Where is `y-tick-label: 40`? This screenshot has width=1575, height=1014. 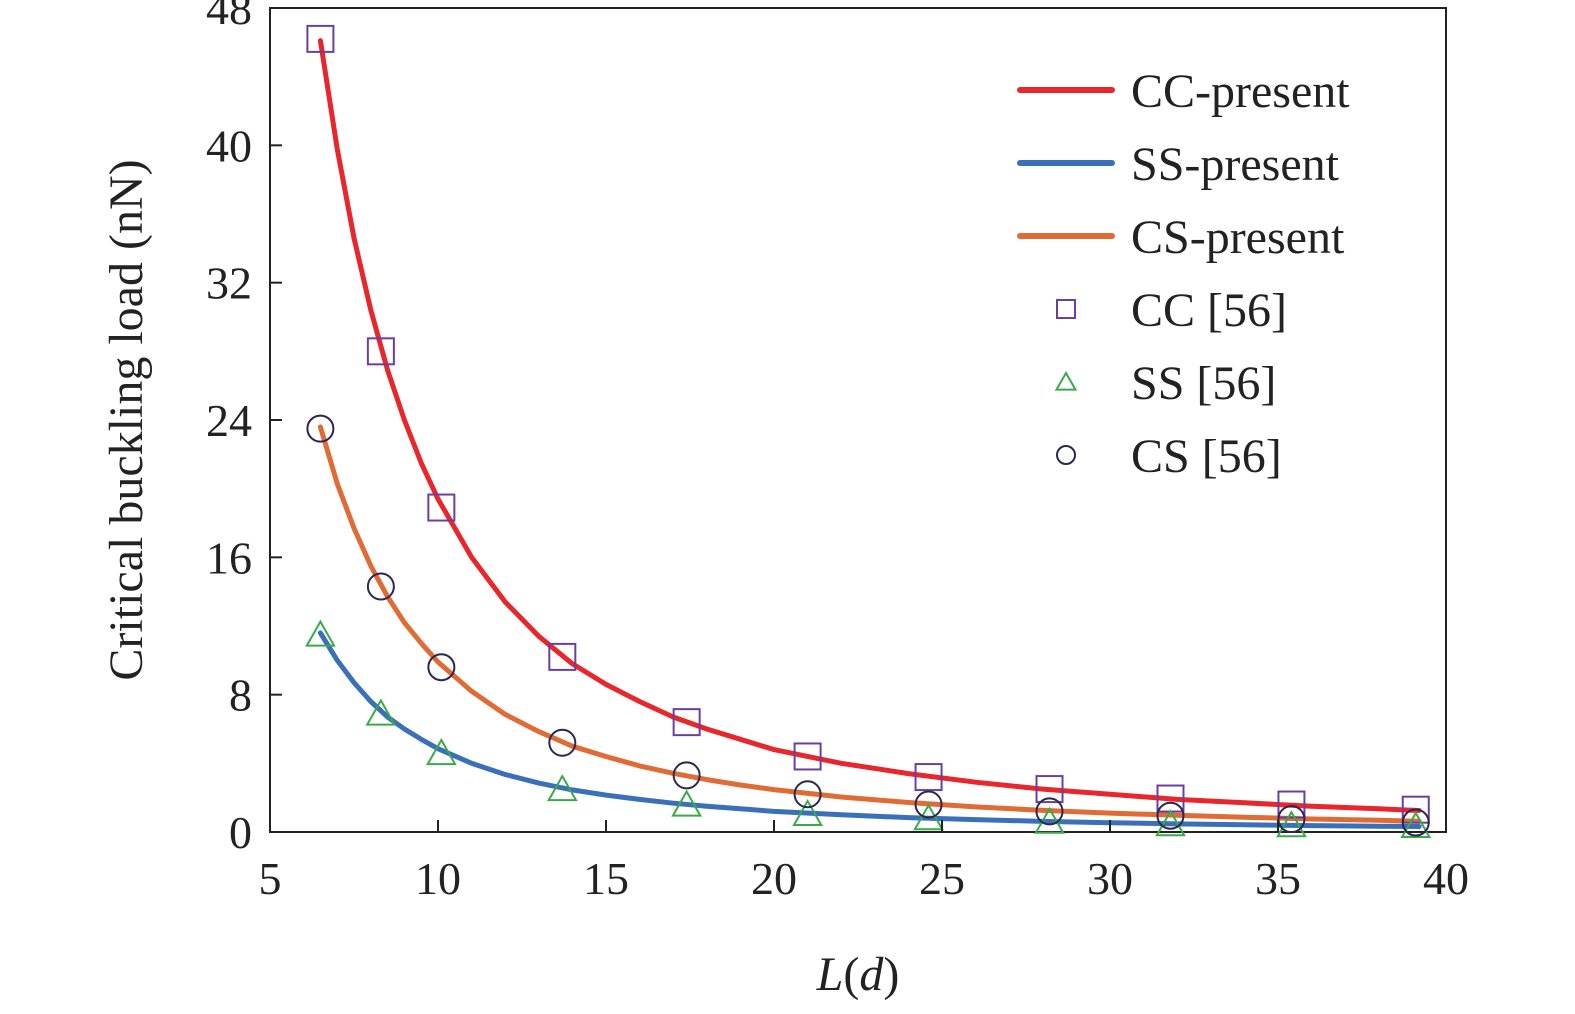 y-tick-label: 40 is located at coordinates (229, 145).